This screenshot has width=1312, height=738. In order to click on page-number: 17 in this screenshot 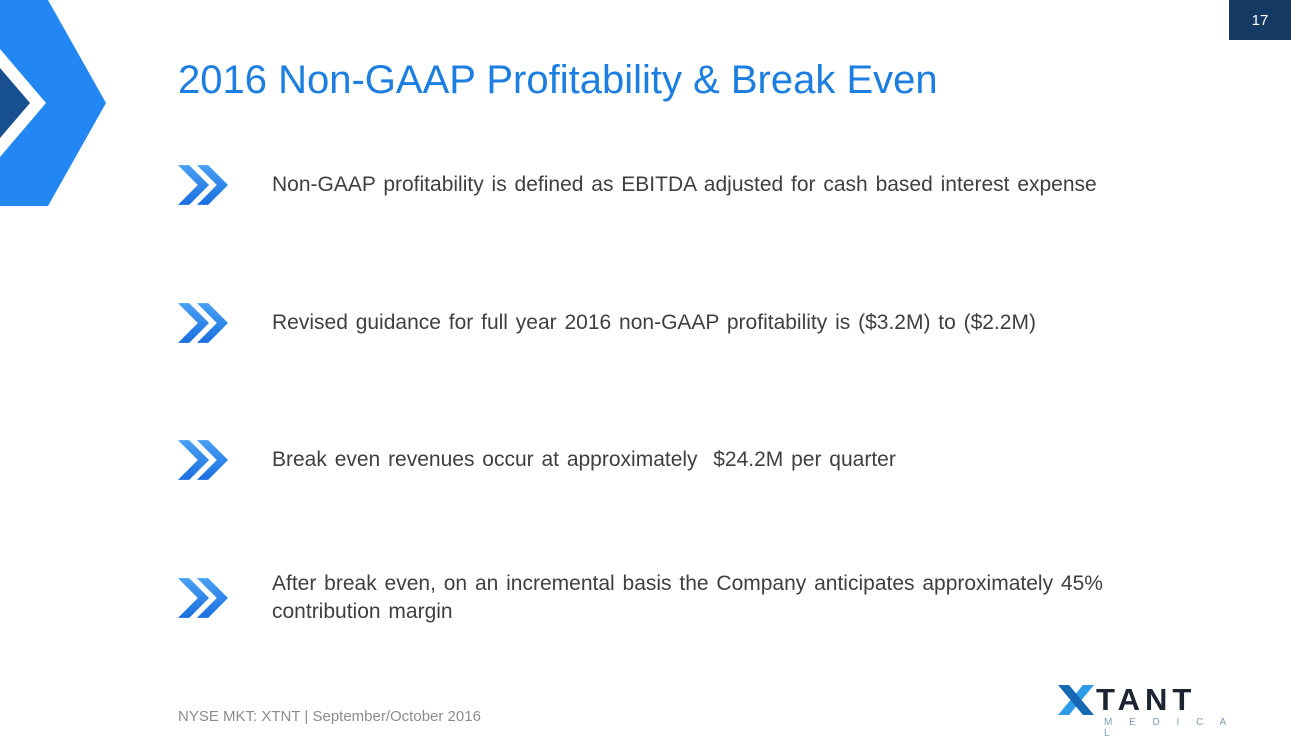, I will do `click(1260, 20)`.